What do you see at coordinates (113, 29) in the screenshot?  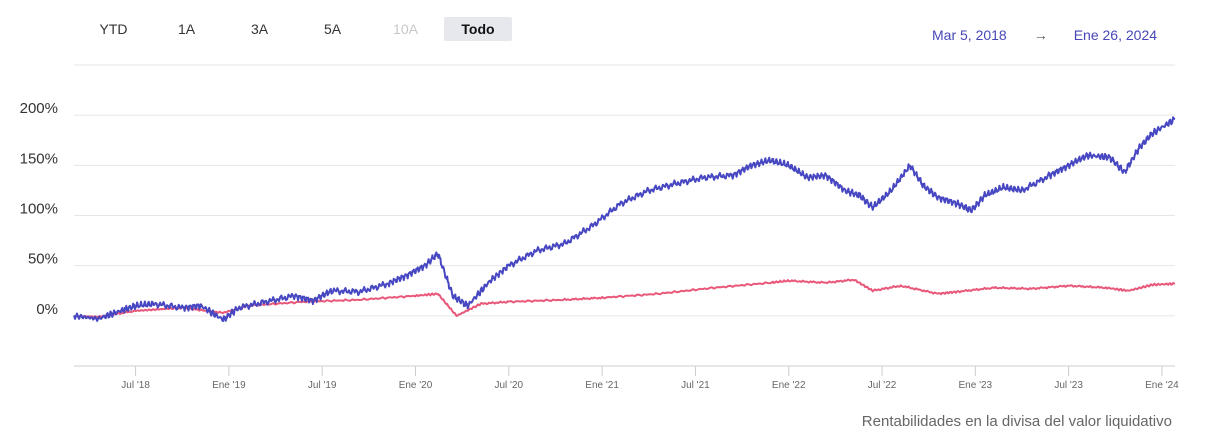 I see `range-ytd-button: YTD` at bounding box center [113, 29].